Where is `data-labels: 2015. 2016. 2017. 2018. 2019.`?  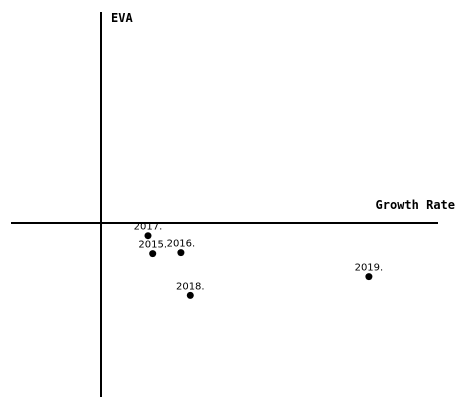 data-labels: 2015. 2016. 2017. 2018. 2019. is located at coordinates (259, 257).